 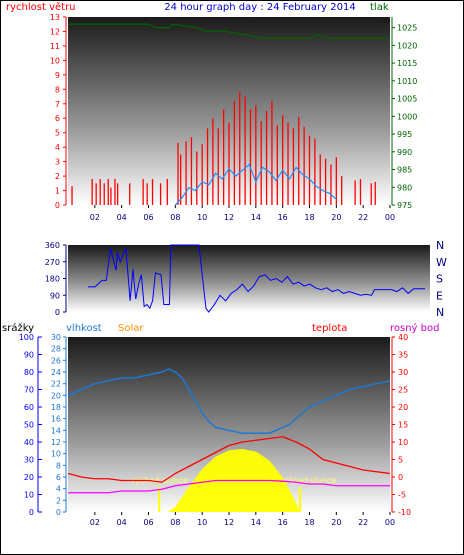 I want to click on precip-tick-label: 10, so click(x=29, y=495).